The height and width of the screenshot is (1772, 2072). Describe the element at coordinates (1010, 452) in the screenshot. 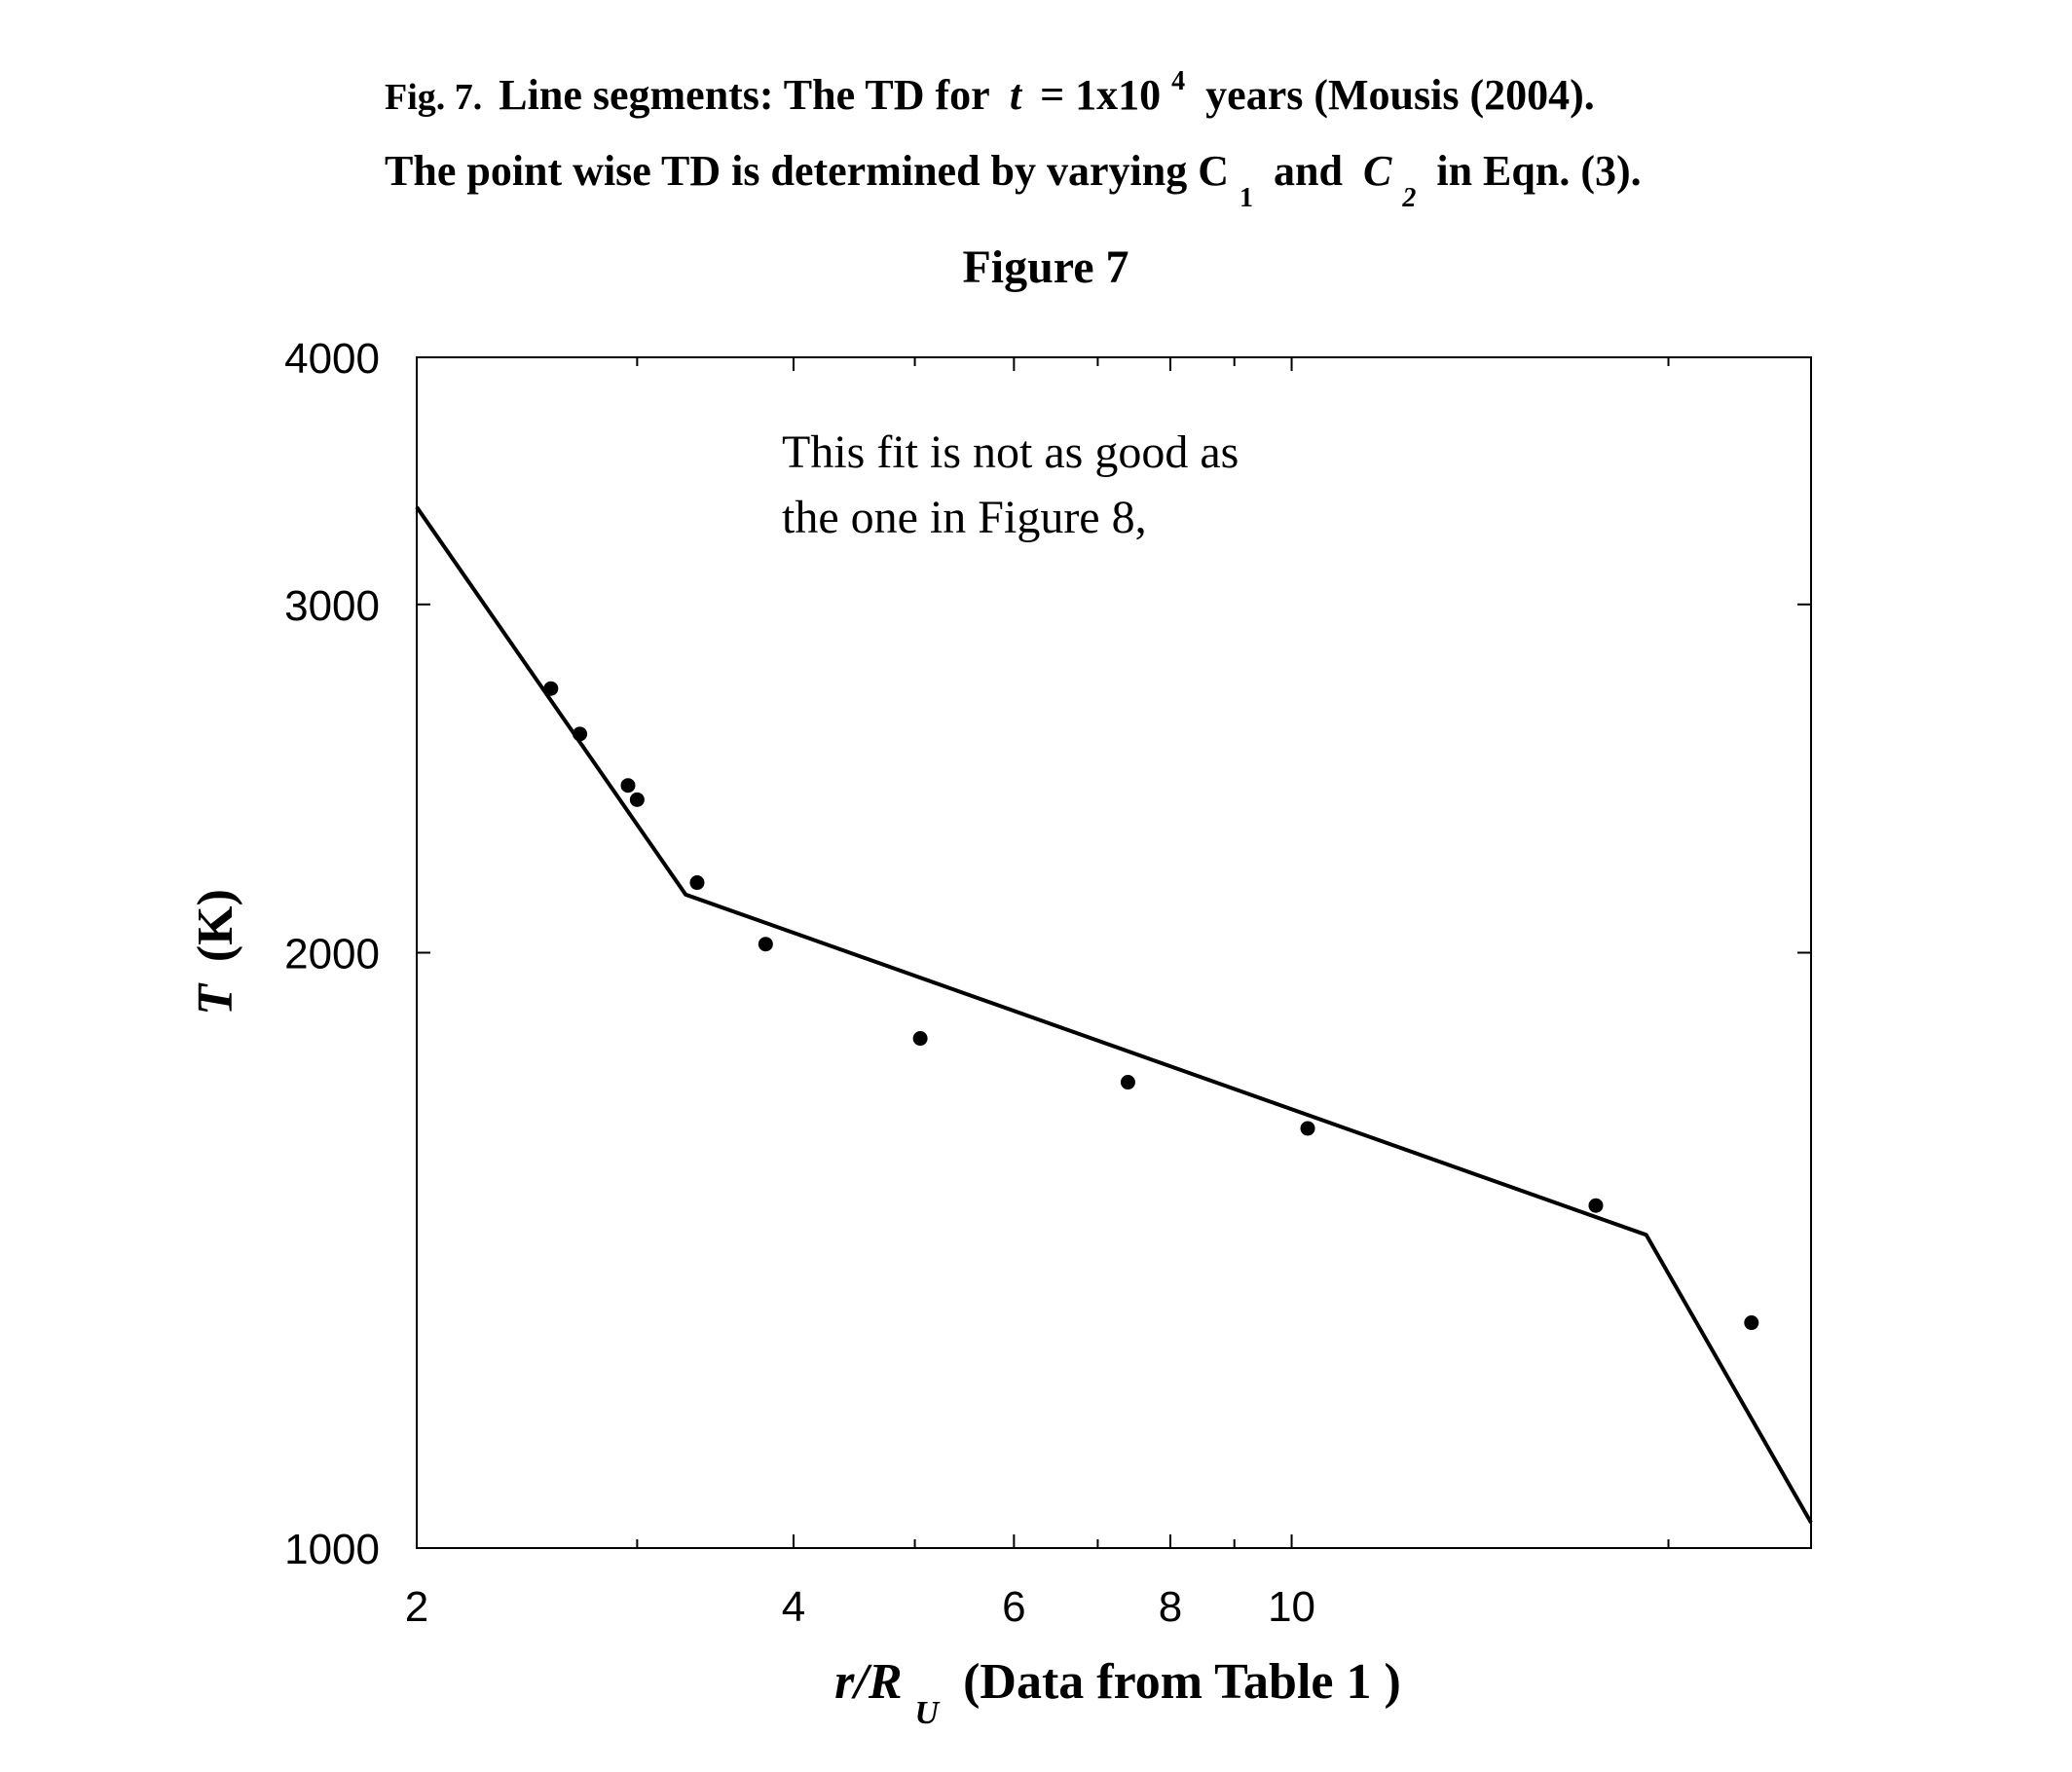

I see `annotation-line-1: This fit is not as good as` at that location.